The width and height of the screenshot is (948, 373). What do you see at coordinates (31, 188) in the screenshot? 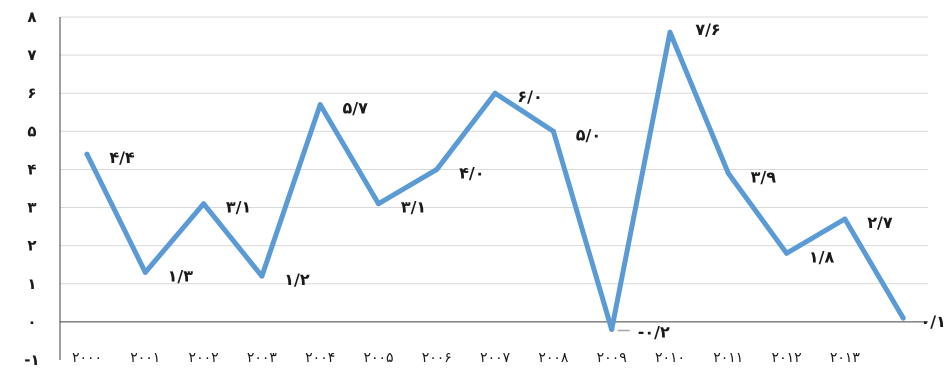
I see `y-axis-ticks: -۱ ۰ ۱ ۲ ۳ ۴ ۵ ۶ ۷ ۸` at bounding box center [31, 188].